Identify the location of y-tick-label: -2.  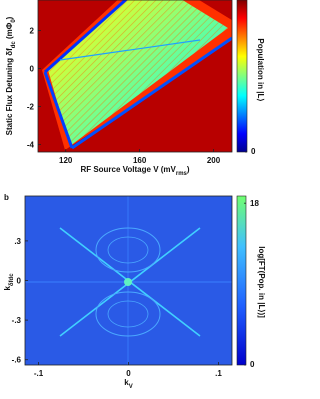
(31, 106).